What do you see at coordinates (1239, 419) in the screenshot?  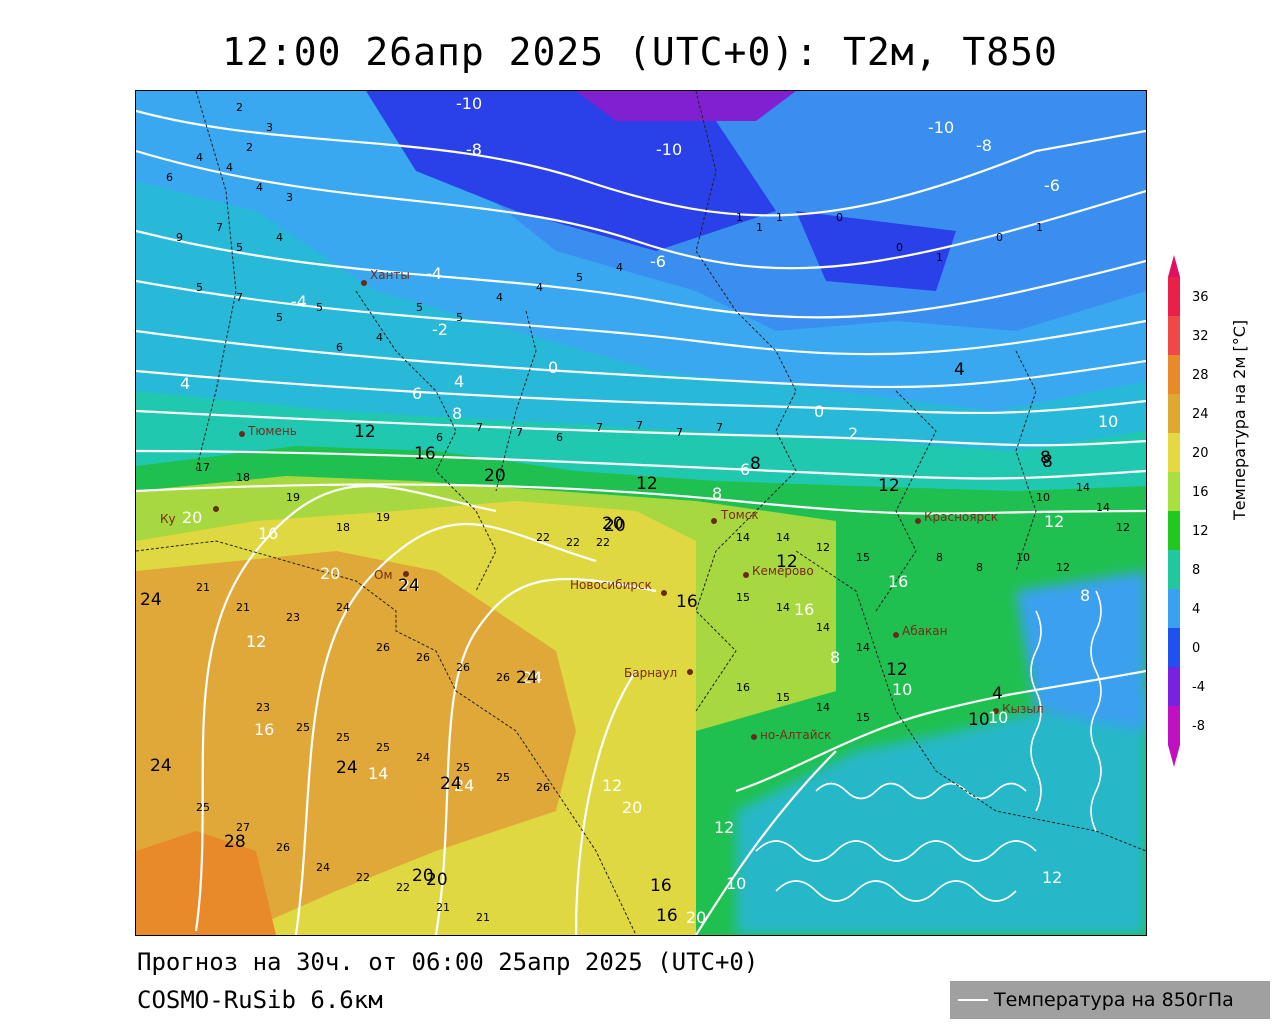 I see `colorbar-label: Температура на 2м [°C]` at bounding box center [1239, 419].